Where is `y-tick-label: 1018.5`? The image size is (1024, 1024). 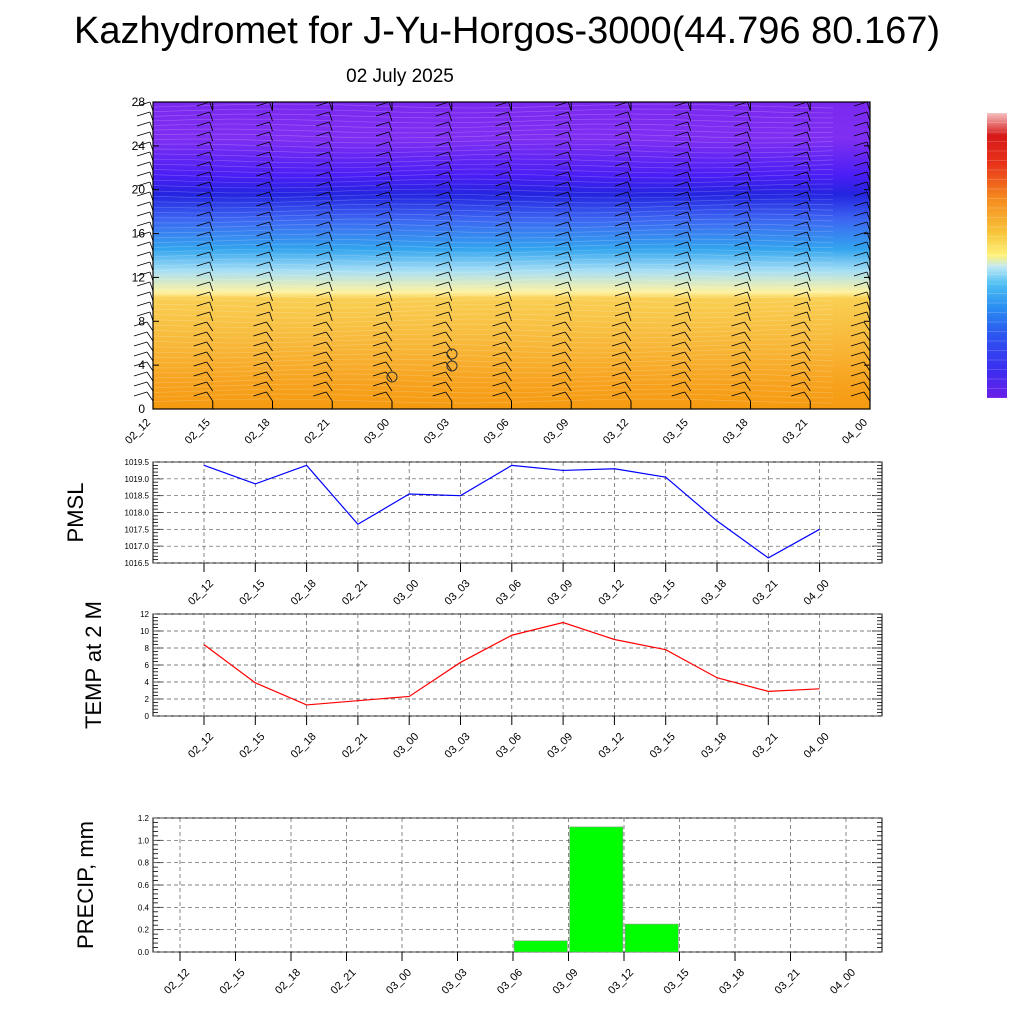
y-tick-label: 1018.5 is located at coordinates (137, 496).